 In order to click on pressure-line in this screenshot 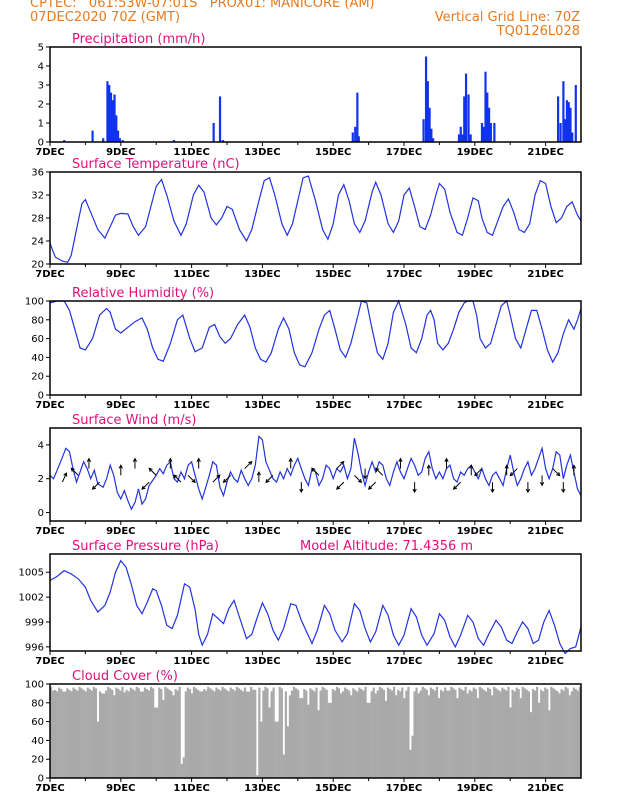, I will do `click(315, 607)`.